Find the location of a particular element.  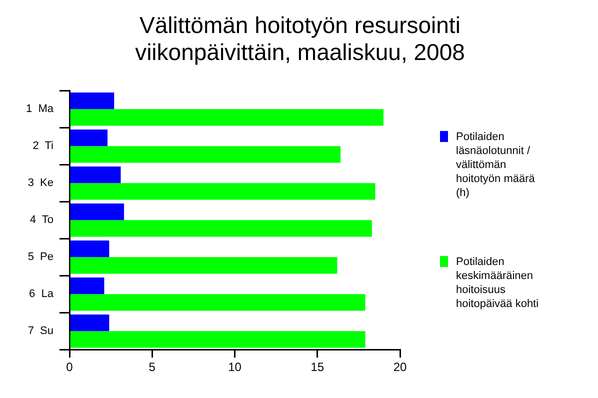

x-tick-label: 20 is located at coordinates (400, 367).